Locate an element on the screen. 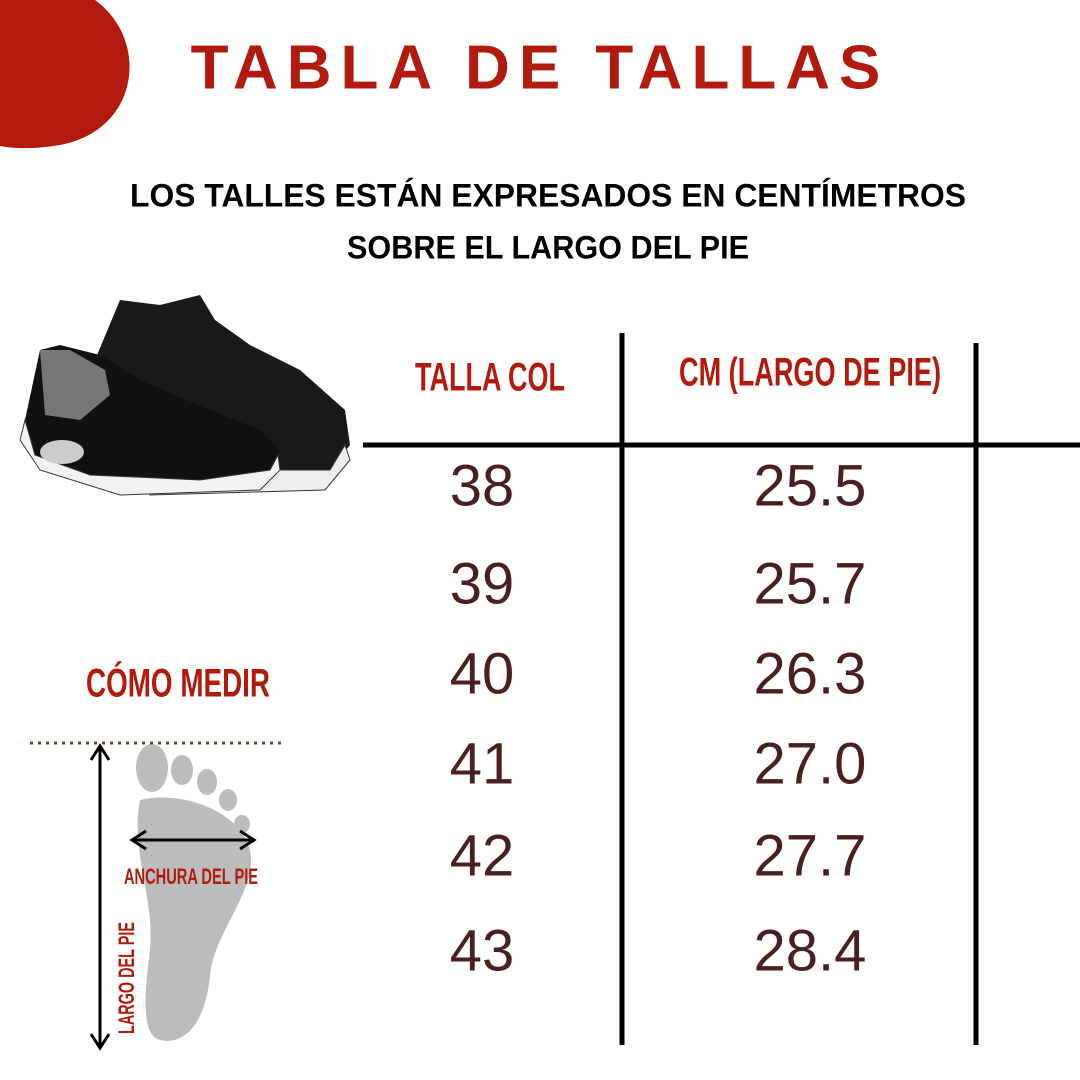  table-cell: 26.3 is located at coordinates (810, 673).